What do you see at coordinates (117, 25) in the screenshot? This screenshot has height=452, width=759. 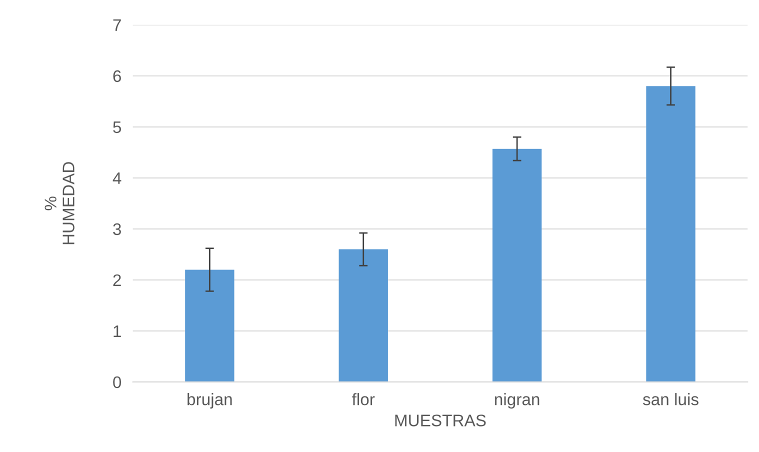 I see `y-tick-label: 7` at bounding box center [117, 25].